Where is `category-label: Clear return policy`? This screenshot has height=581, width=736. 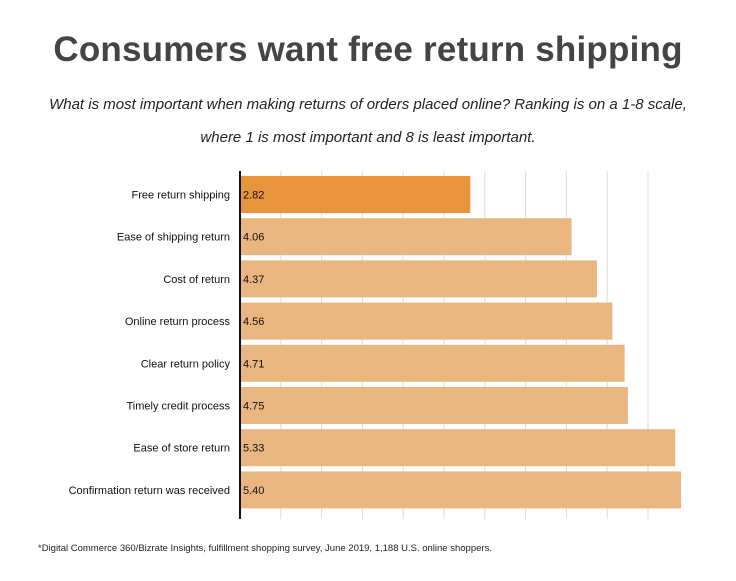
category-label: Clear return policy is located at coordinates (186, 364).